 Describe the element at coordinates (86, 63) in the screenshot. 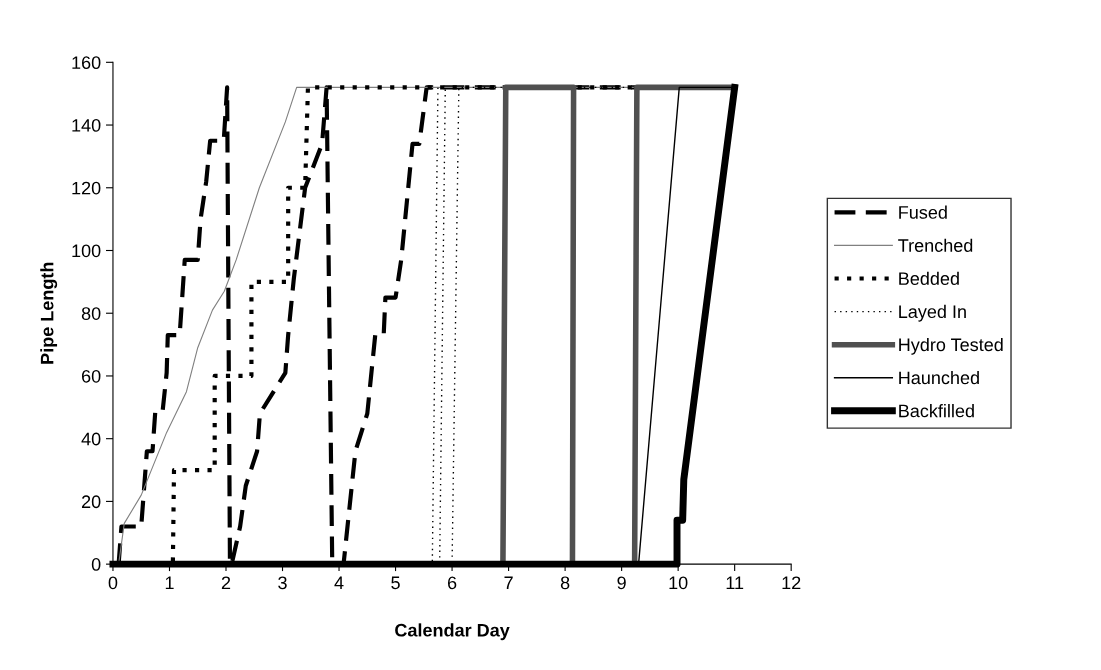

I see `y-tick-label: 160` at that location.